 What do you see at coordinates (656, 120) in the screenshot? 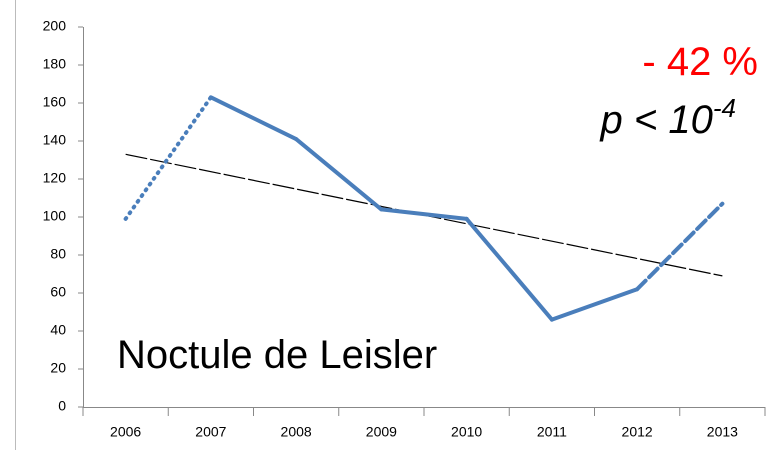
I see `annotation-p-base: p < 10` at bounding box center [656, 120].